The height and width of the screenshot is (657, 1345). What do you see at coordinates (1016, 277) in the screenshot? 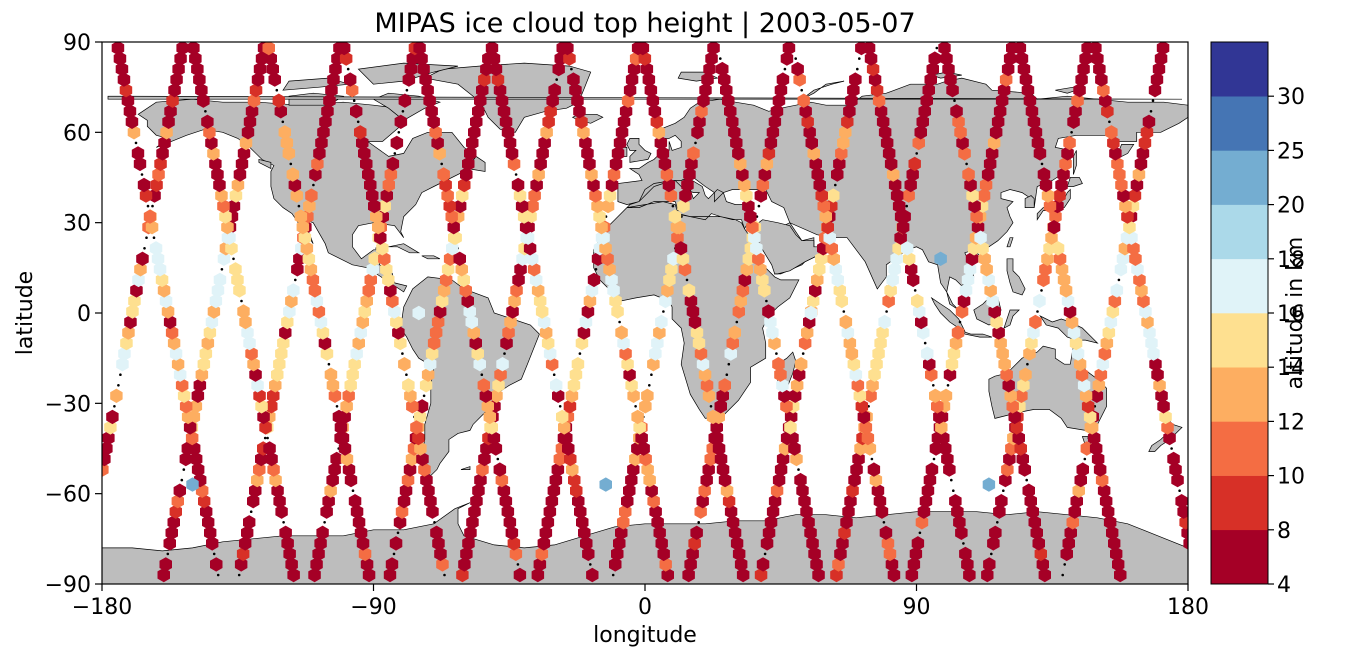
I see `land-philippines` at bounding box center [1016, 277].